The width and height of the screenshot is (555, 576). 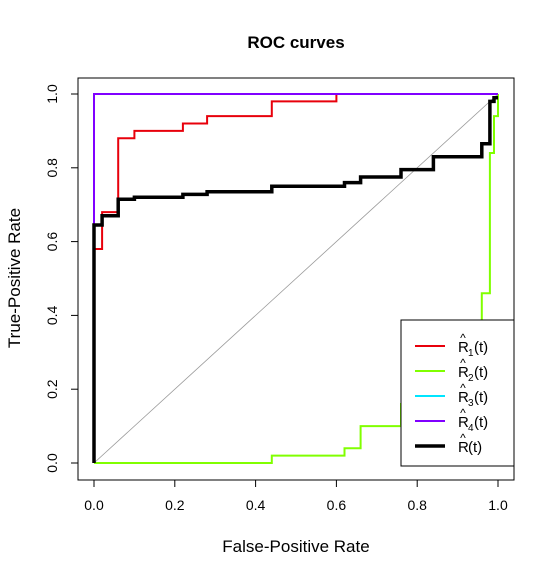 I want to click on x-tick-label: 0.6, so click(x=337, y=505).